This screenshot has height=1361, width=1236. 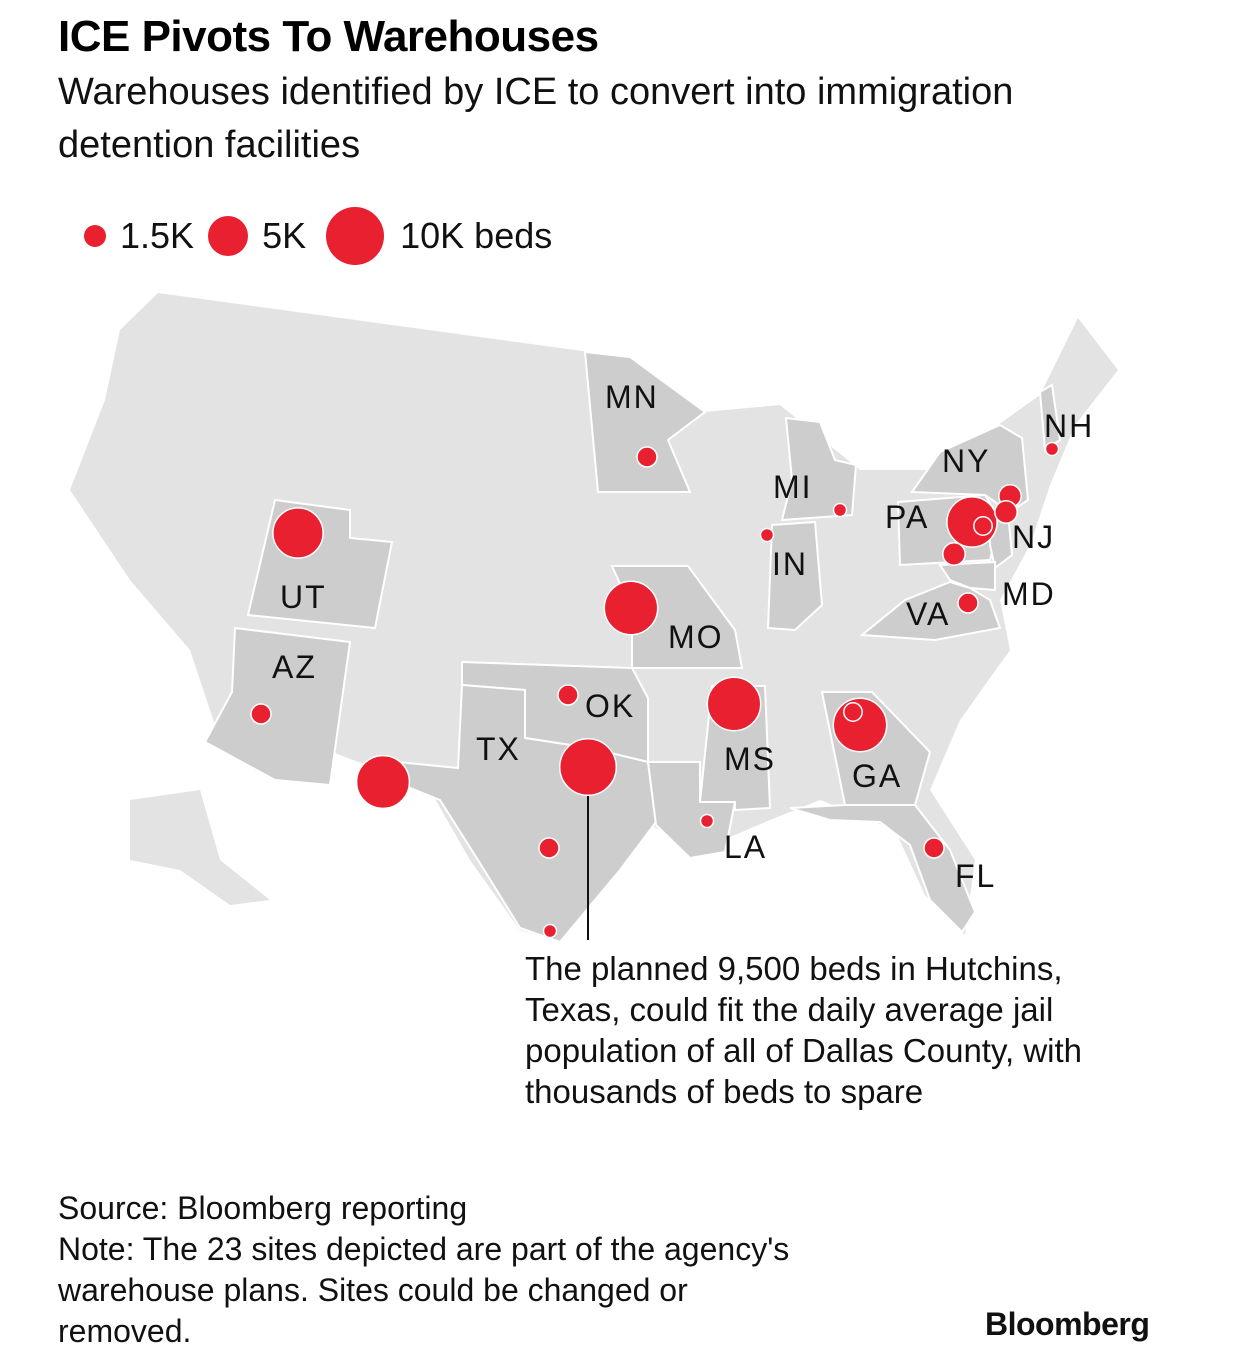 I want to click on state-az, so click(x=277, y=706).